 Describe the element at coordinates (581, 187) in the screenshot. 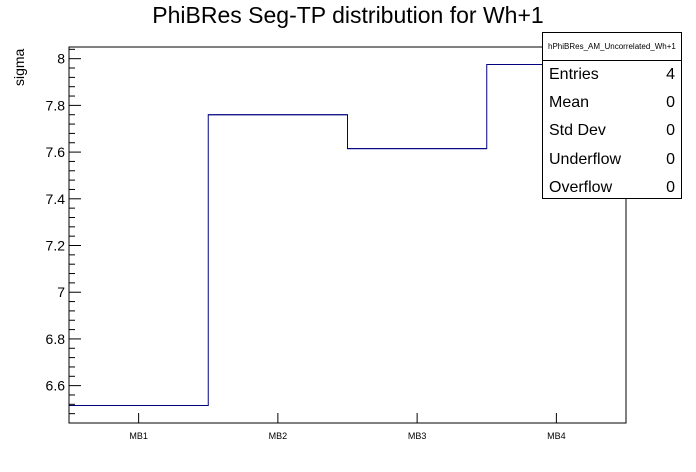

I see `stats-label: Overflow` at that location.